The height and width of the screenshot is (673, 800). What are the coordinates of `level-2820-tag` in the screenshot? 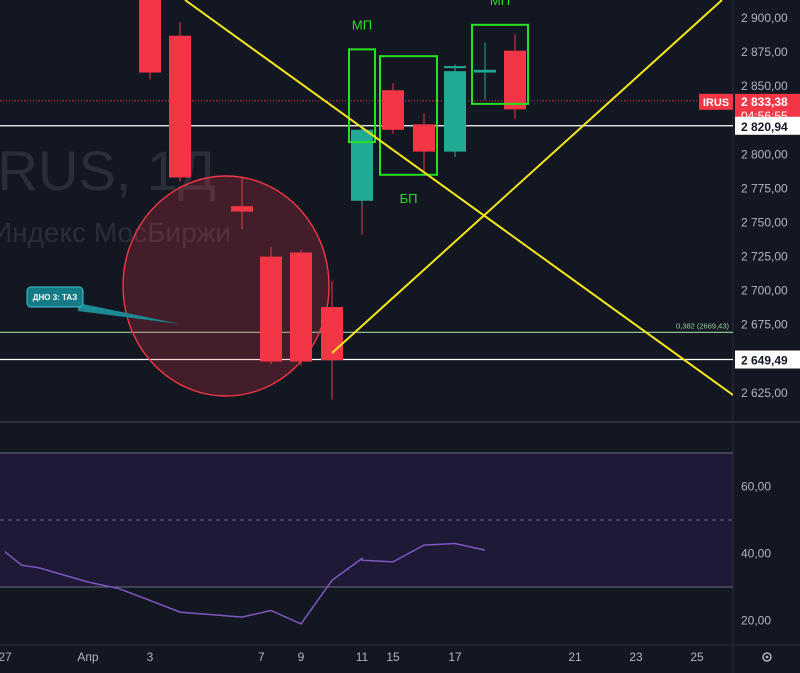 It's located at (767, 125).